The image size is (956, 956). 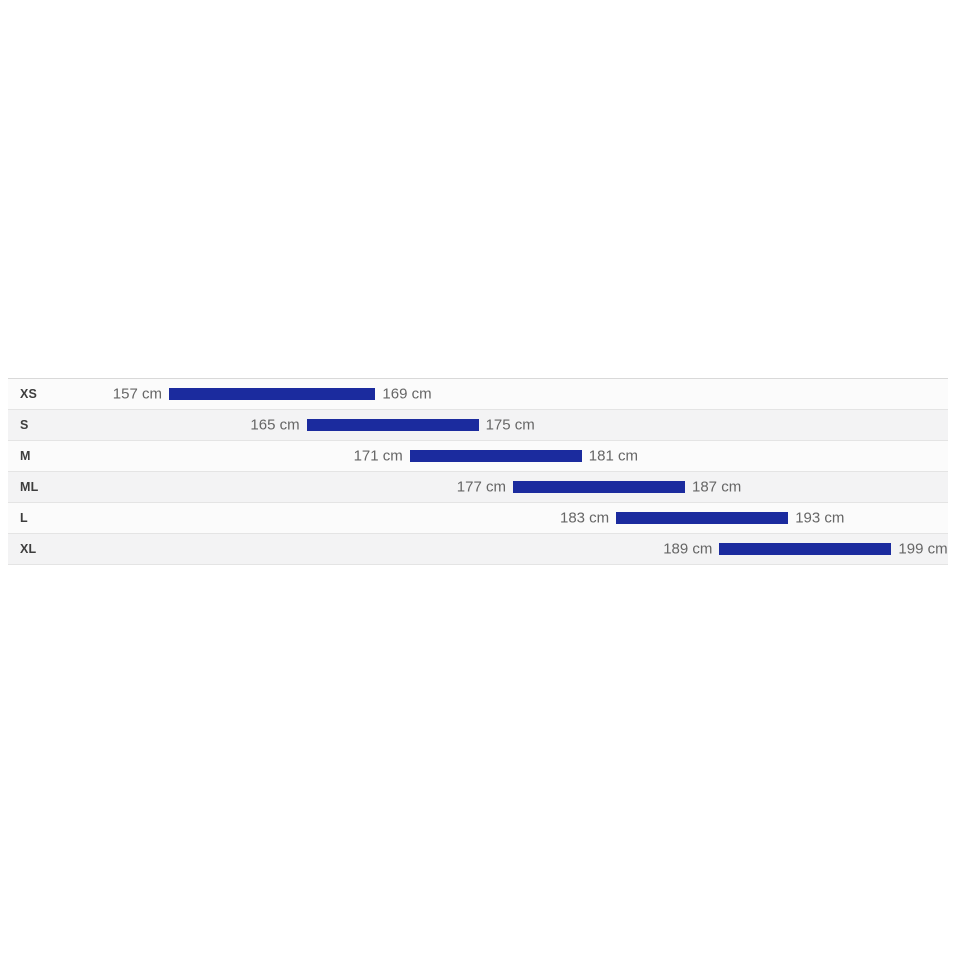 I want to click on size-label: ML, so click(x=29, y=487).